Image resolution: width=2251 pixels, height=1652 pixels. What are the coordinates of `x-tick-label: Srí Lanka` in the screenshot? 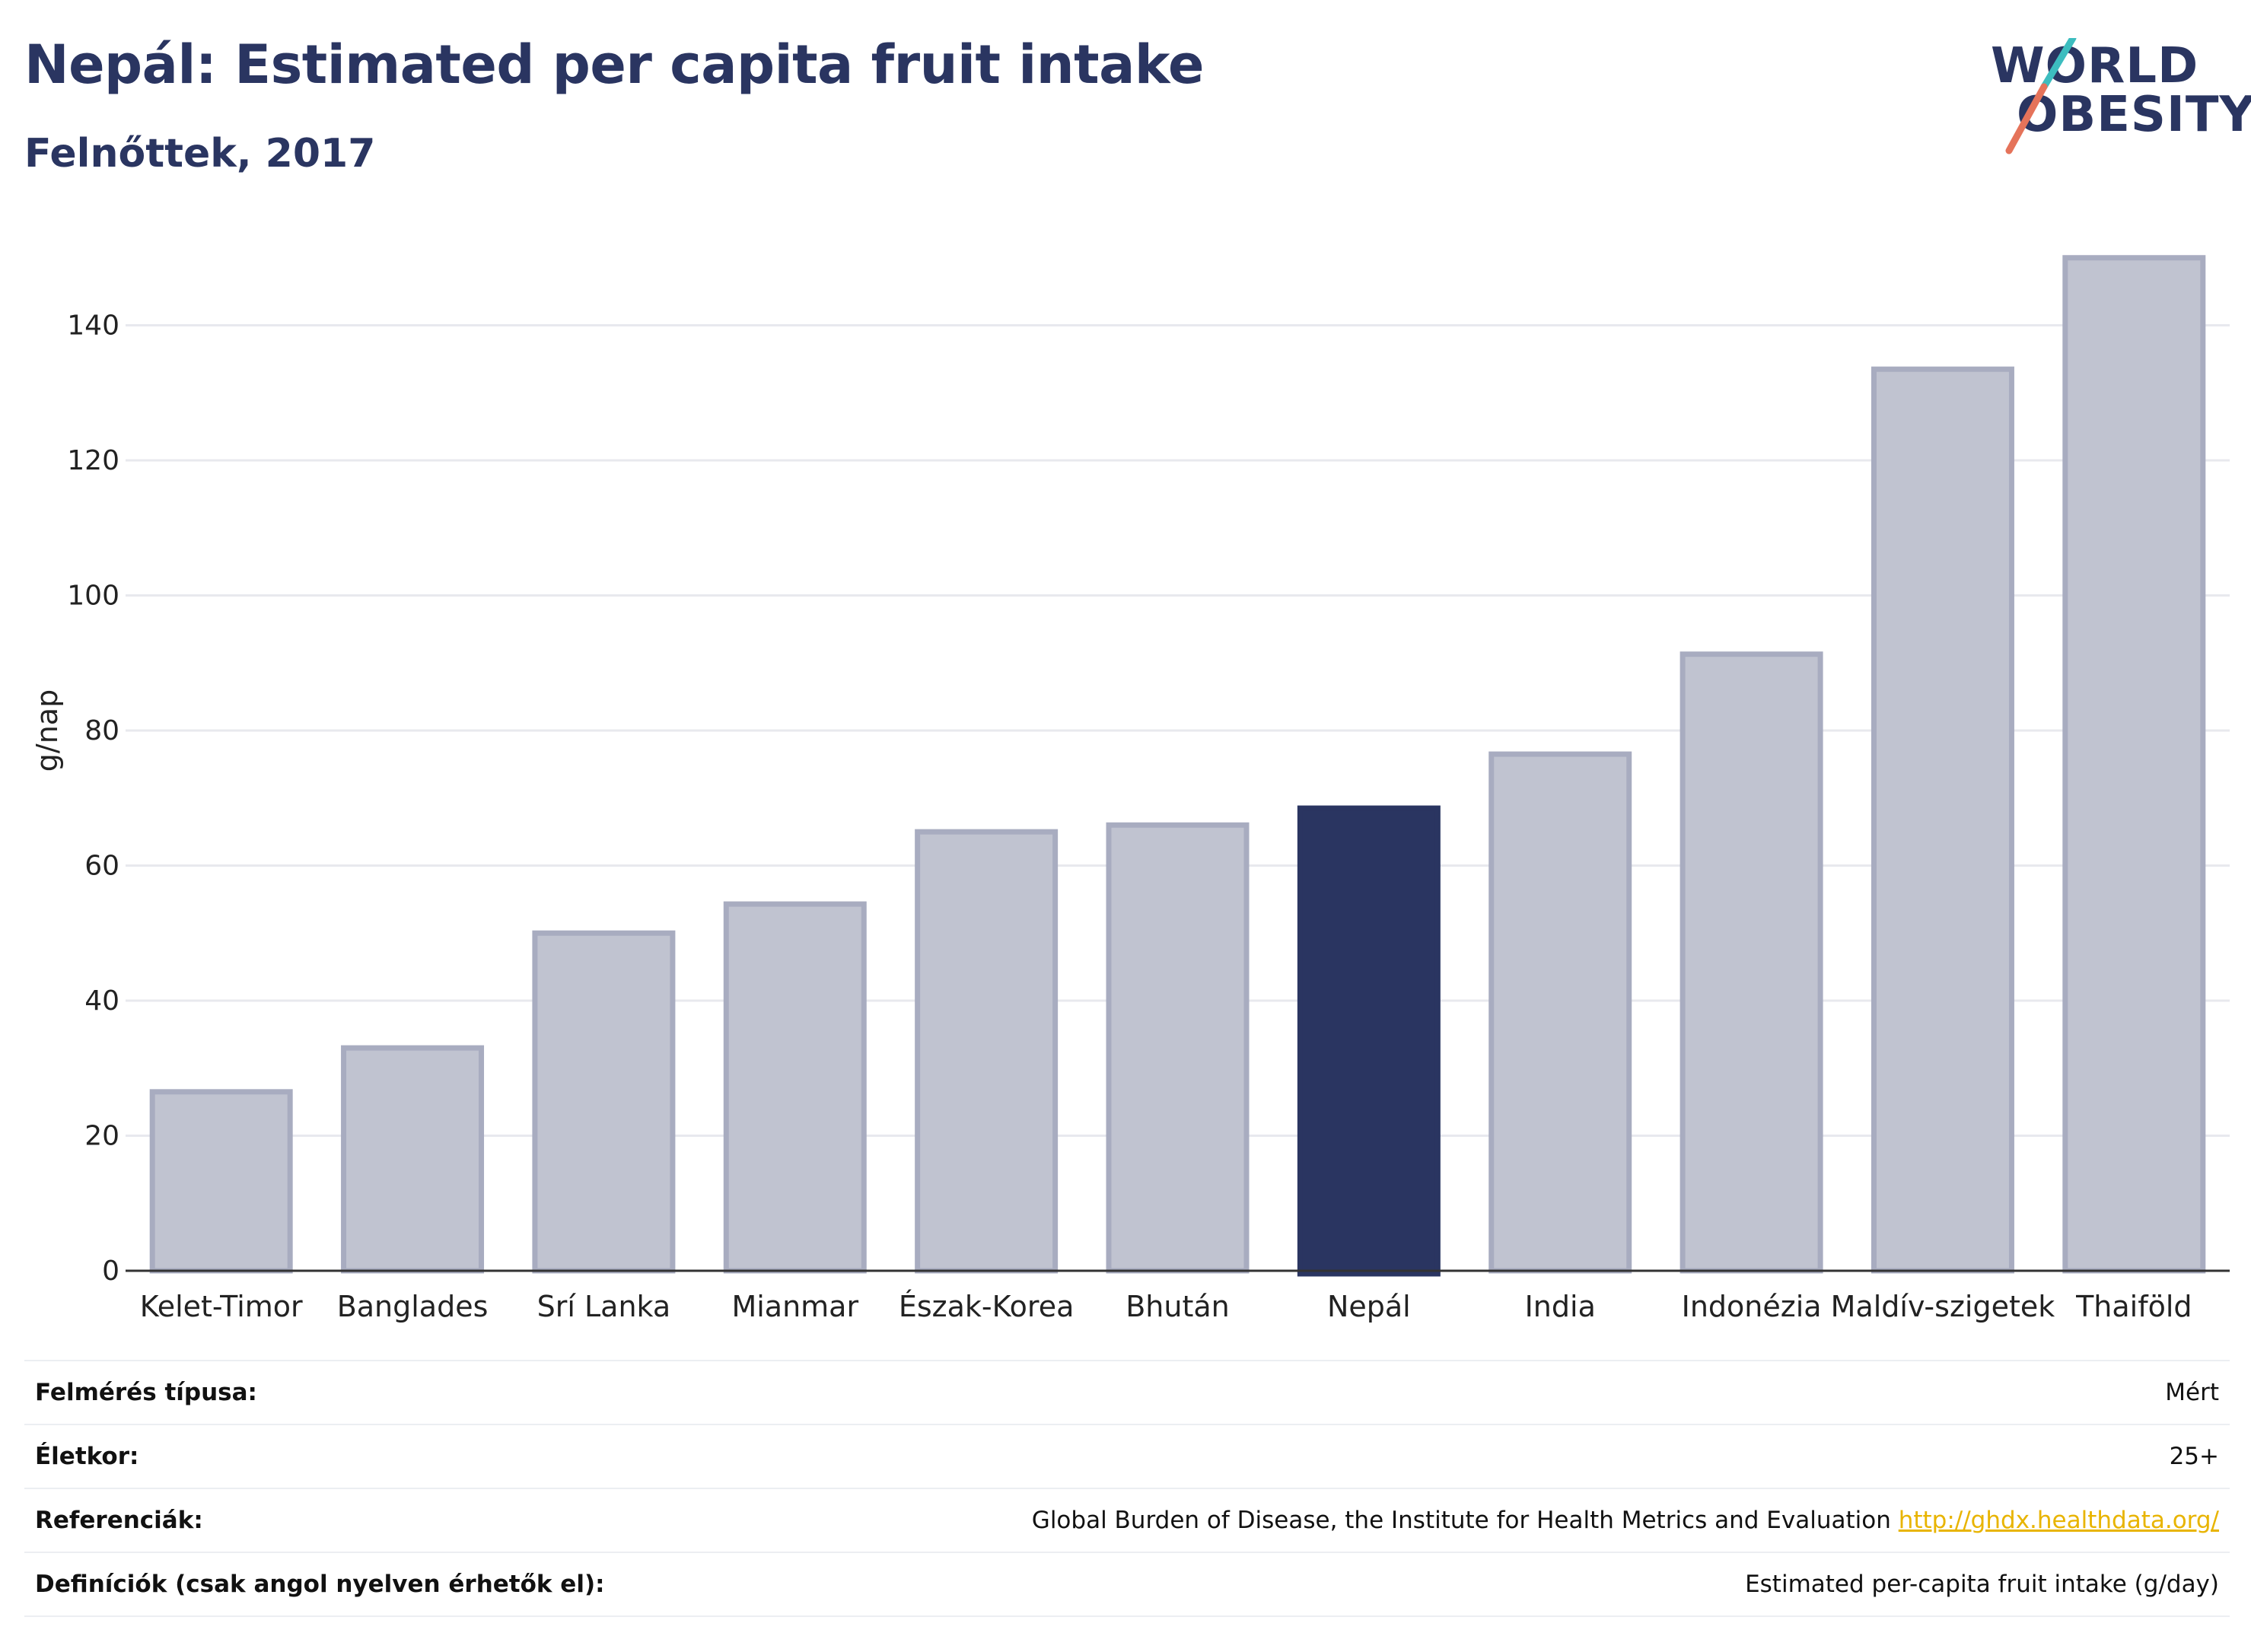 It's located at (604, 1306).